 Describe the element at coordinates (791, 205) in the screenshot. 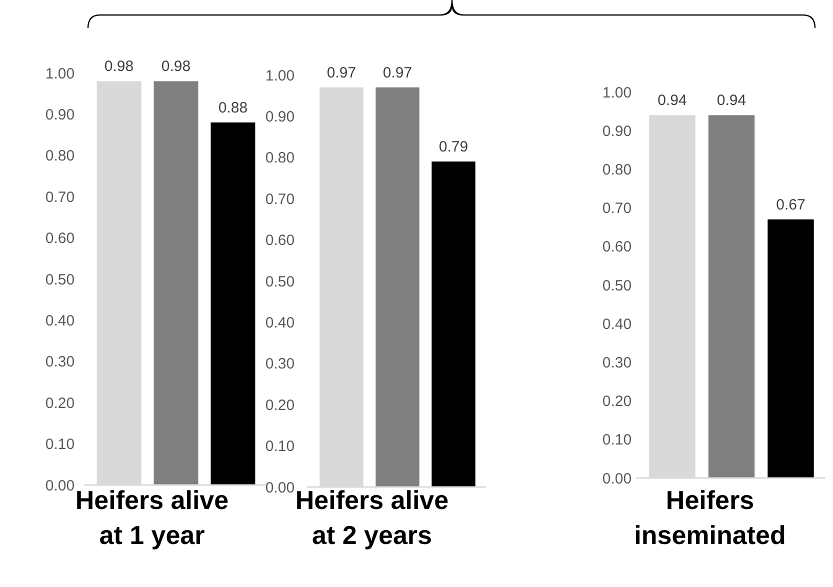

I see `data-label: 0.67` at that location.